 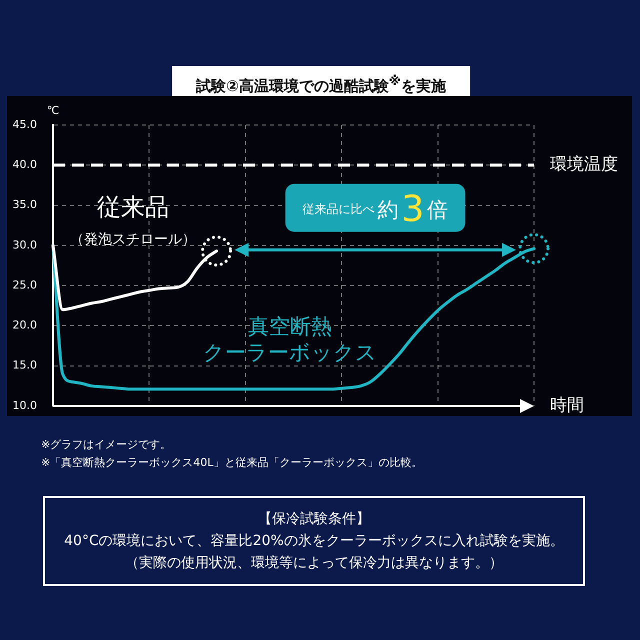 I want to click on x-axis-title: 時間, so click(x=567, y=405).